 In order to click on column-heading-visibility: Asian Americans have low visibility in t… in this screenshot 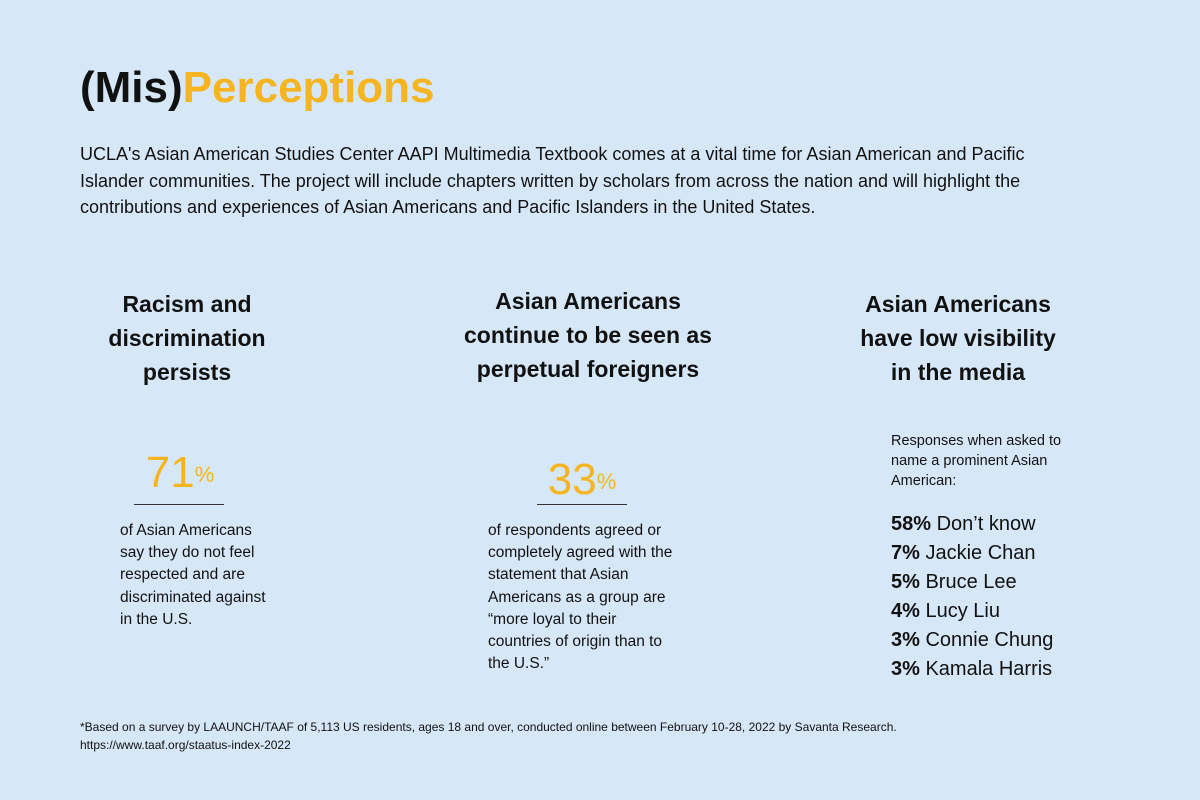, I will do `click(958, 338)`.